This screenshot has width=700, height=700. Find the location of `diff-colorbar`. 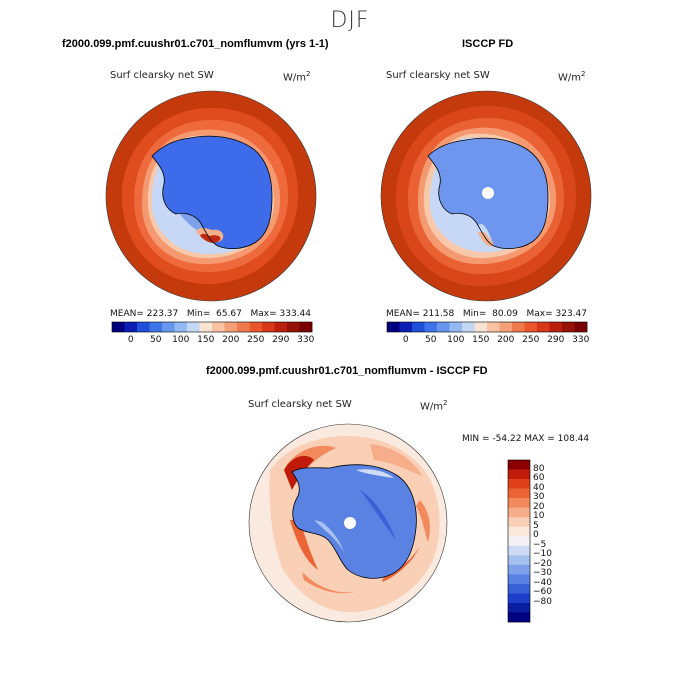

diff-colorbar is located at coordinates (519, 541).